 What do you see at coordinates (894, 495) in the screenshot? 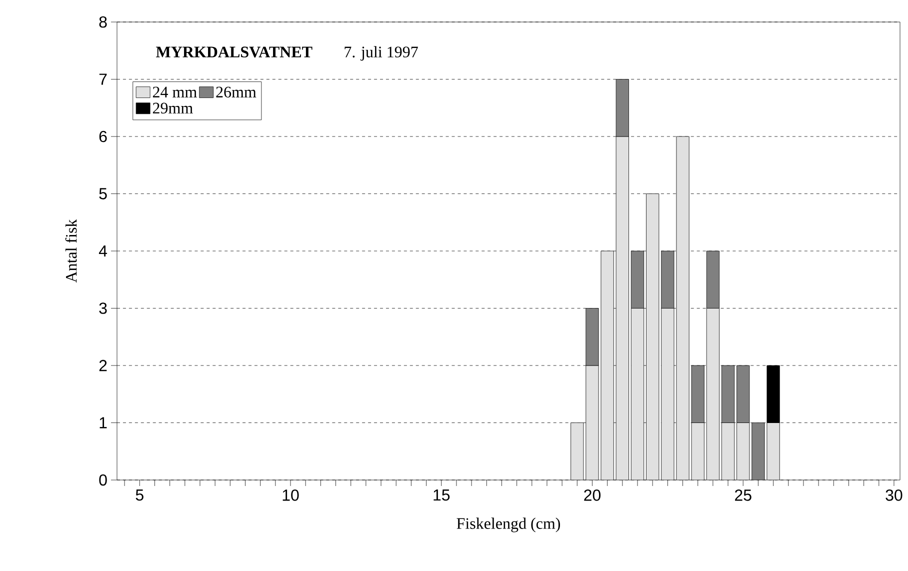
I see `x-tick-label: 30` at bounding box center [894, 495].